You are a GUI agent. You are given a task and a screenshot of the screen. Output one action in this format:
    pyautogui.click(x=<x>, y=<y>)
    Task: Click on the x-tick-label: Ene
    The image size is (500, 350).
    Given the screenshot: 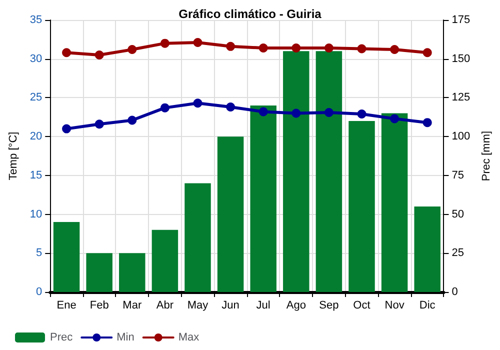 What is the action you would take?
    pyautogui.click(x=66, y=306)
    